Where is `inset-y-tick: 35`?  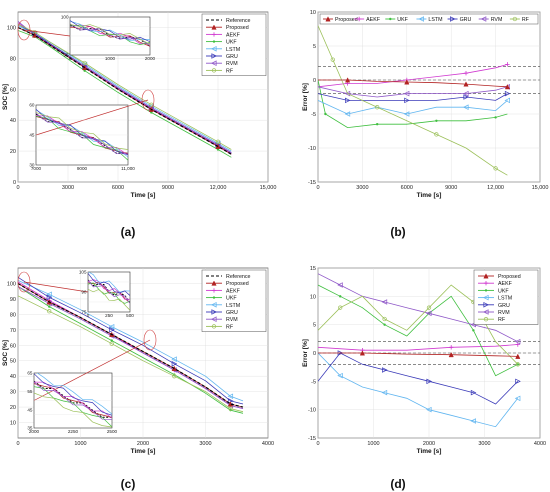 inset-y-tick: 35 is located at coordinates (30, 428).